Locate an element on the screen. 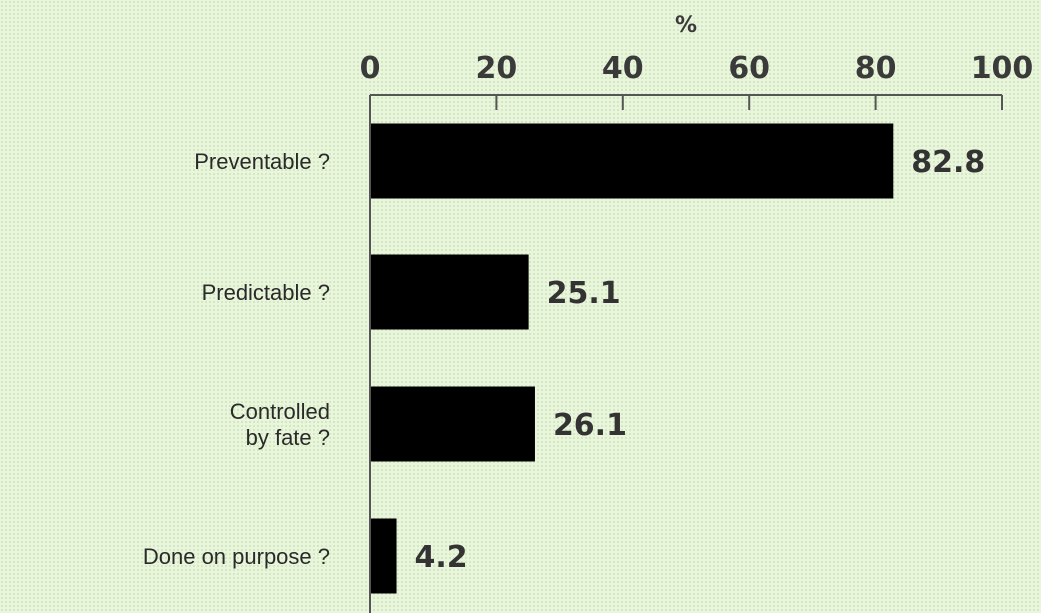 Image resolution: width=1041 pixels, height=613 pixels. x-tick-label: 40 is located at coordinates (623, 68).